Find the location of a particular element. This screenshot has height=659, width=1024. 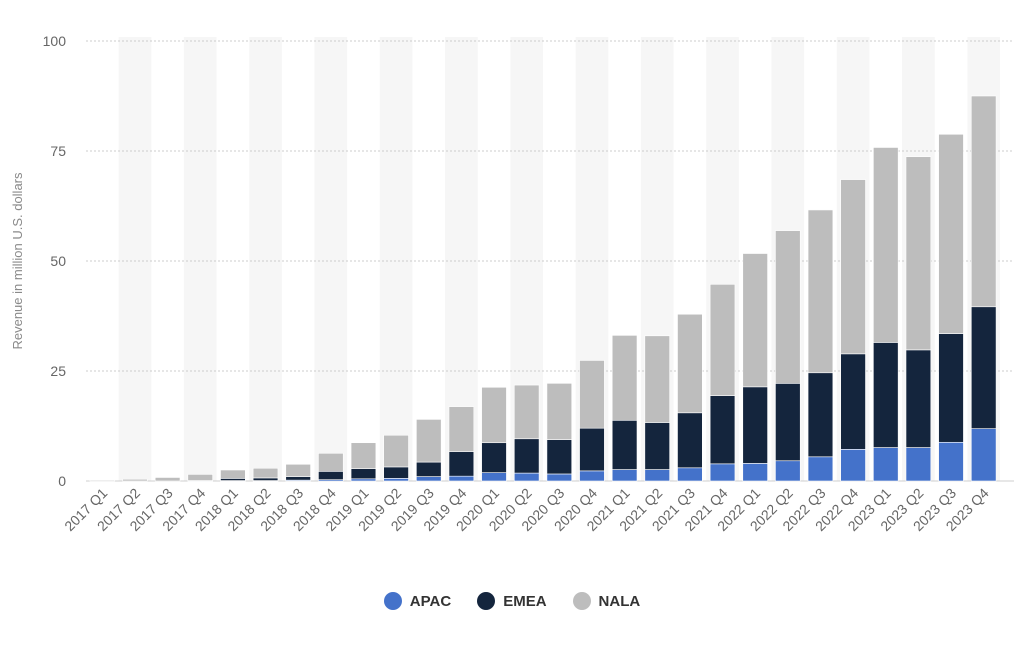

legend: APAC EMEA NALA is located at coordinates (512, 601).